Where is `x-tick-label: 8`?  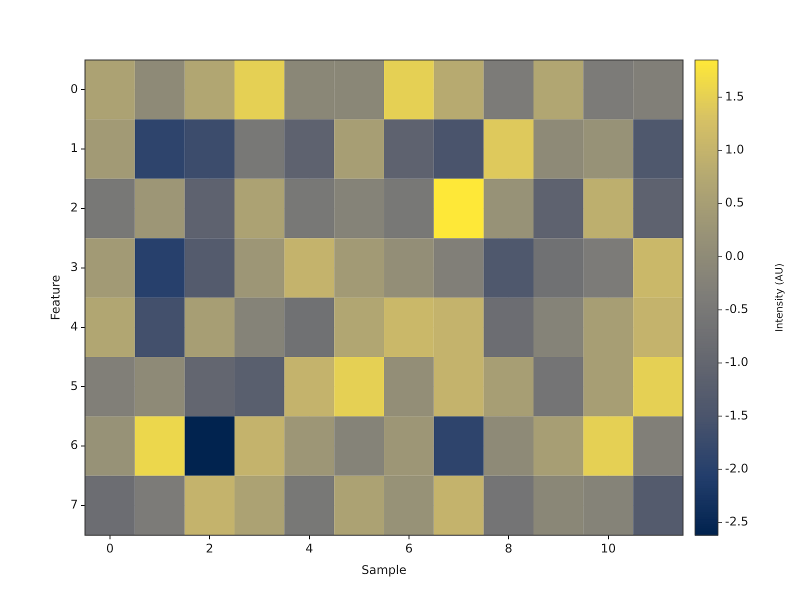 x-tick-label: 8 is located at coordinates (508, 549).